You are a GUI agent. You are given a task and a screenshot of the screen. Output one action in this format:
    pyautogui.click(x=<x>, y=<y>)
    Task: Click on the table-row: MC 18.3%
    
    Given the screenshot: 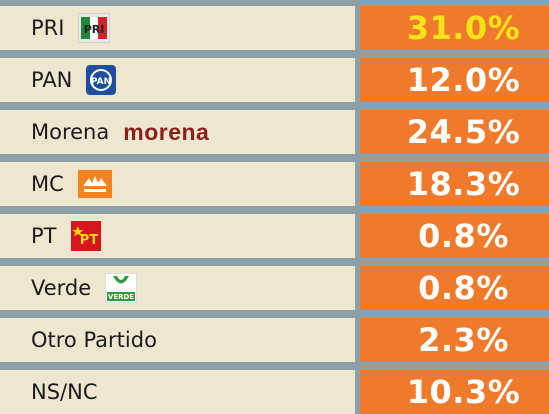 What is the action you would take?
    pyautogui.click(x=274, y=184)
    